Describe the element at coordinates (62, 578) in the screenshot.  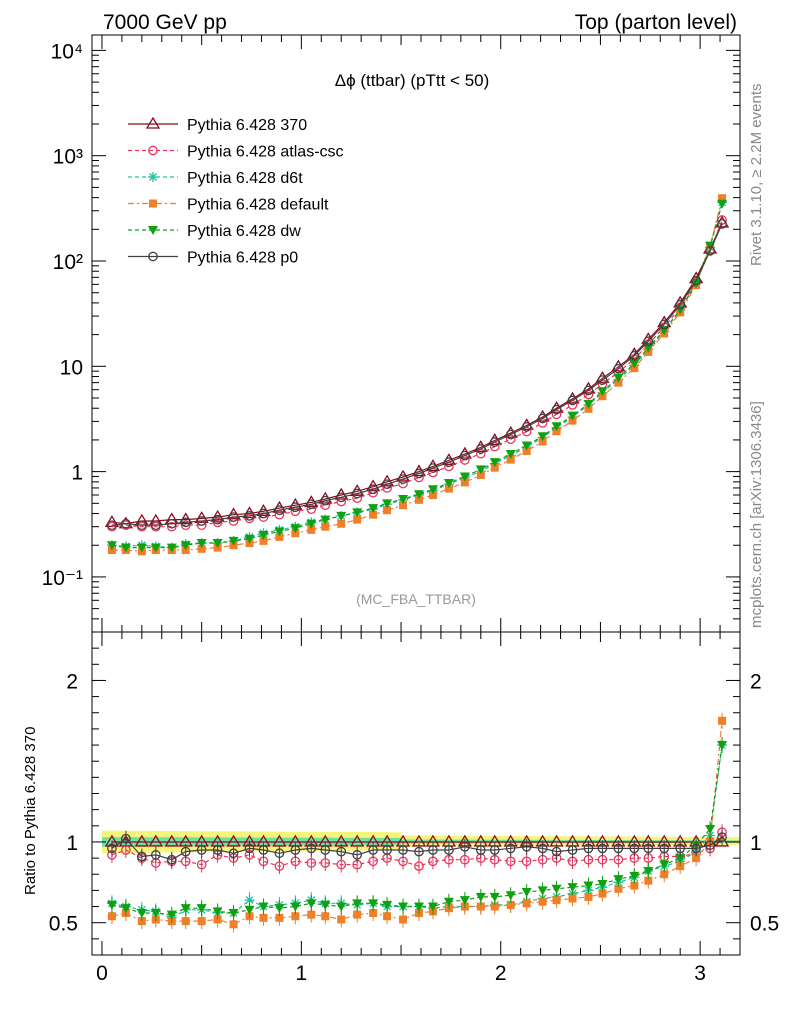
I see `y-tick-label: 10⁻¹` at that location.